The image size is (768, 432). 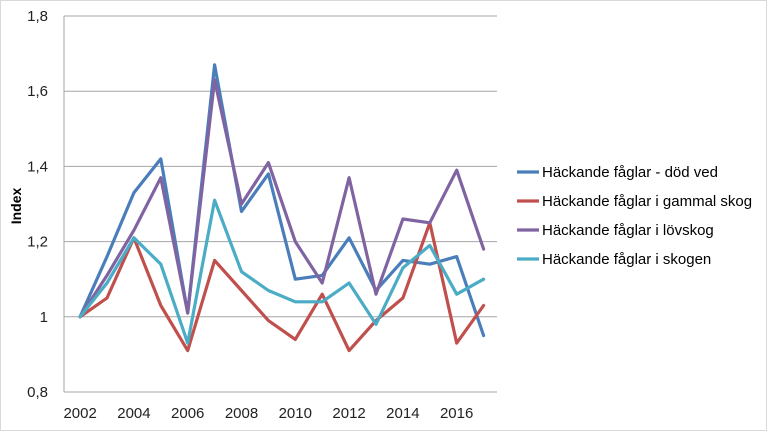 What do you see at coordinates (37, 242) in the screenshot?
I see `y-tick-label: 1,2` at bounding box center [37, 242].